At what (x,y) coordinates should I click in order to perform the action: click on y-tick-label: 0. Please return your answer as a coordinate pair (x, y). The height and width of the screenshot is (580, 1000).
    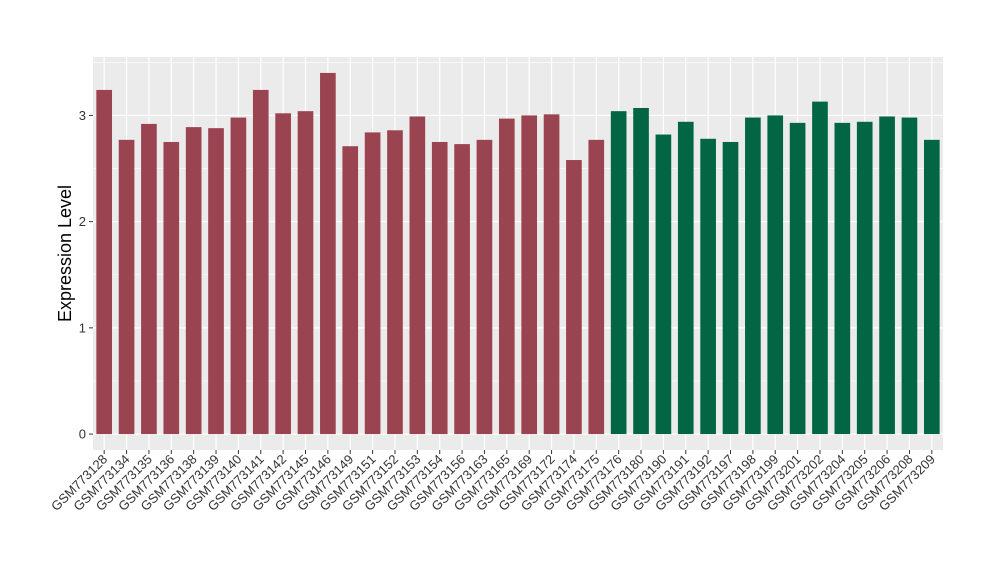
    Looking at the image, I should click on (82, 434).